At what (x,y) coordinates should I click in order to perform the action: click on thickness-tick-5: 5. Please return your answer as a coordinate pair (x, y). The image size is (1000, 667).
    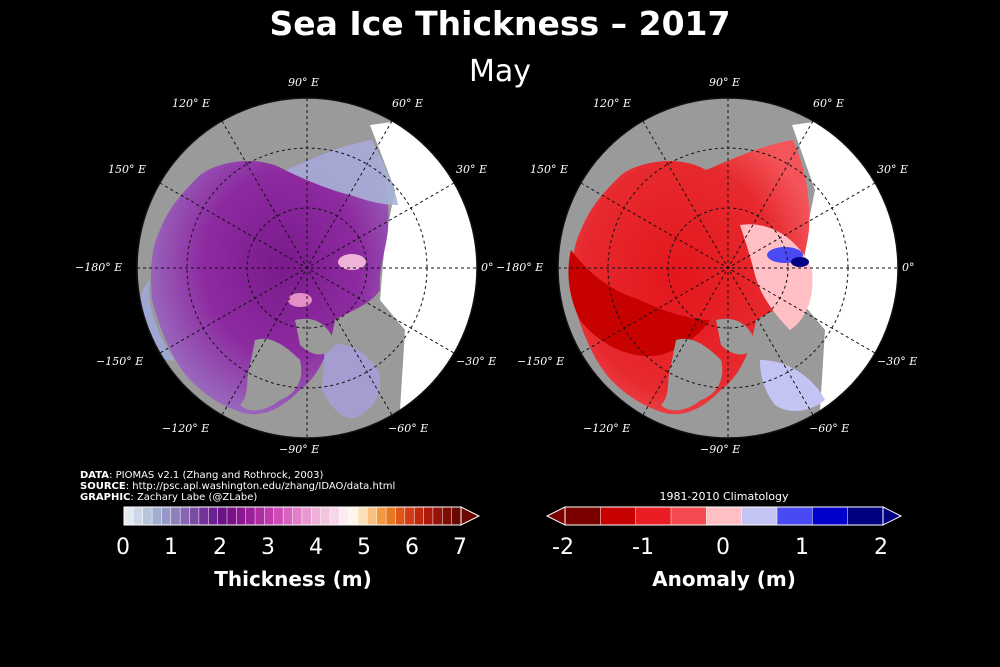
    Looking at the image, I should click on (364, 547).